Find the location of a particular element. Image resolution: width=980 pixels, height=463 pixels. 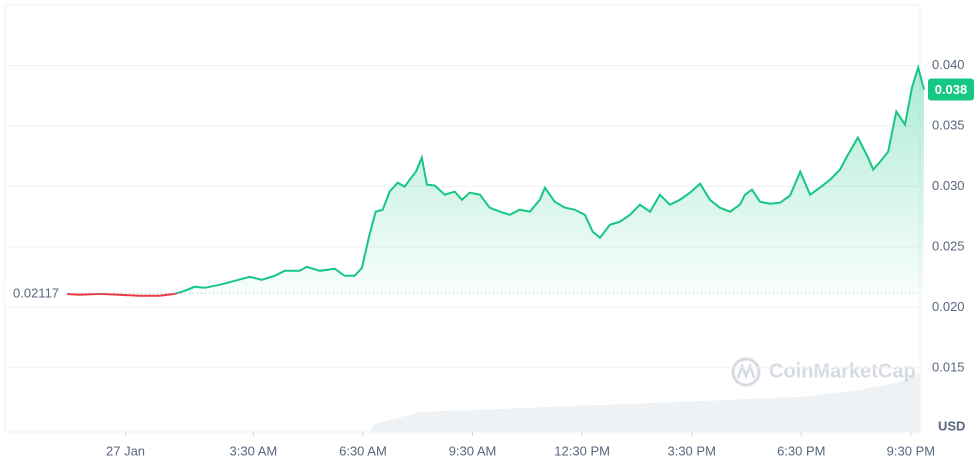

baseline-label: 0.02117 is located at coordinates (36, 293).